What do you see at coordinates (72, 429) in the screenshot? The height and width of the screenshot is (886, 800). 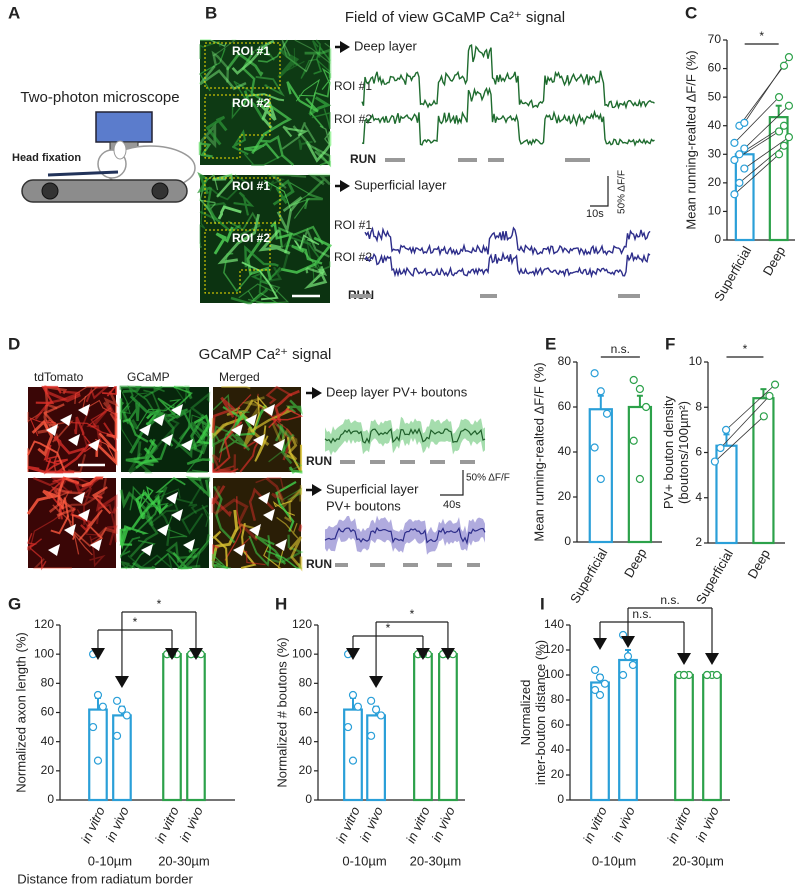 I see `micrograph` at bounding box center [72, 429].